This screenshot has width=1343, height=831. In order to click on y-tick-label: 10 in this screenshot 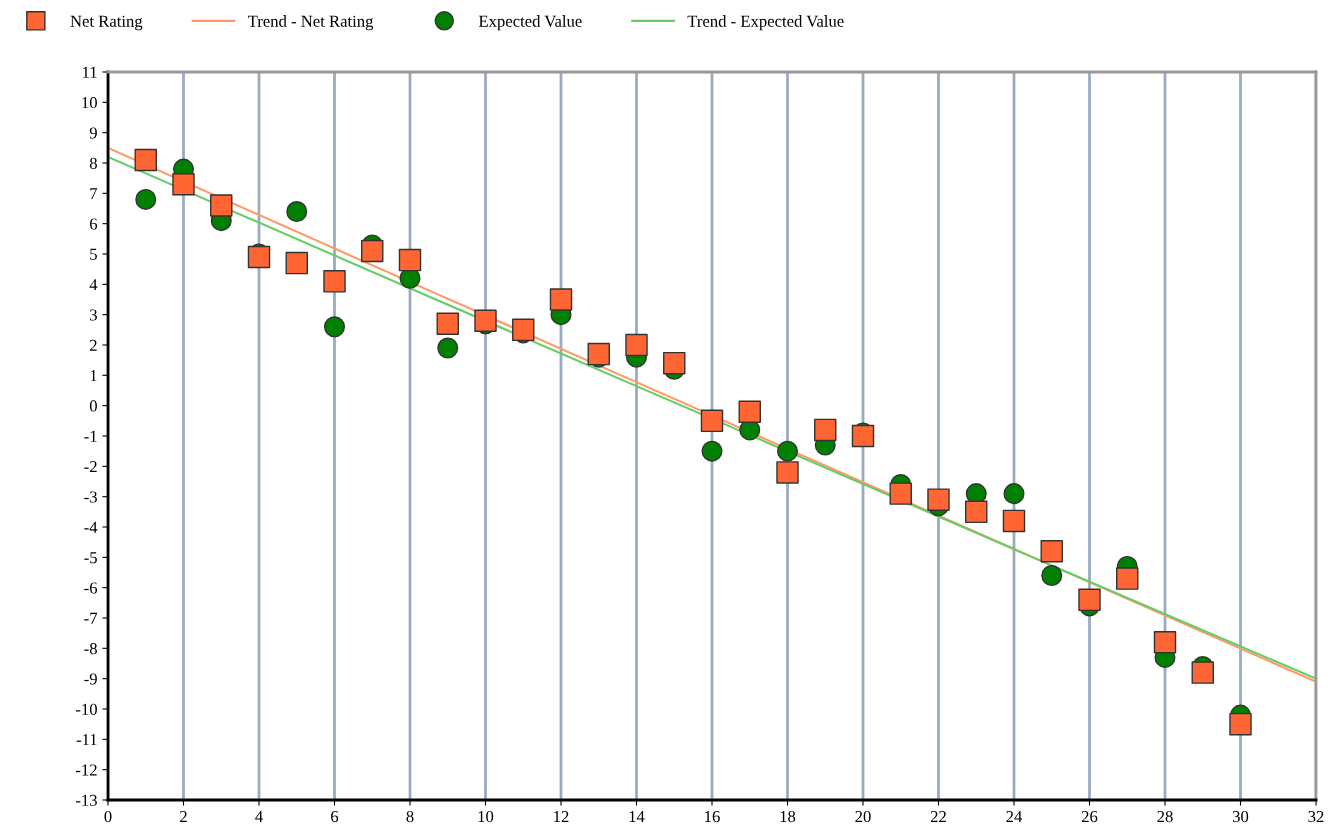, I will do `click(89, 103)`.